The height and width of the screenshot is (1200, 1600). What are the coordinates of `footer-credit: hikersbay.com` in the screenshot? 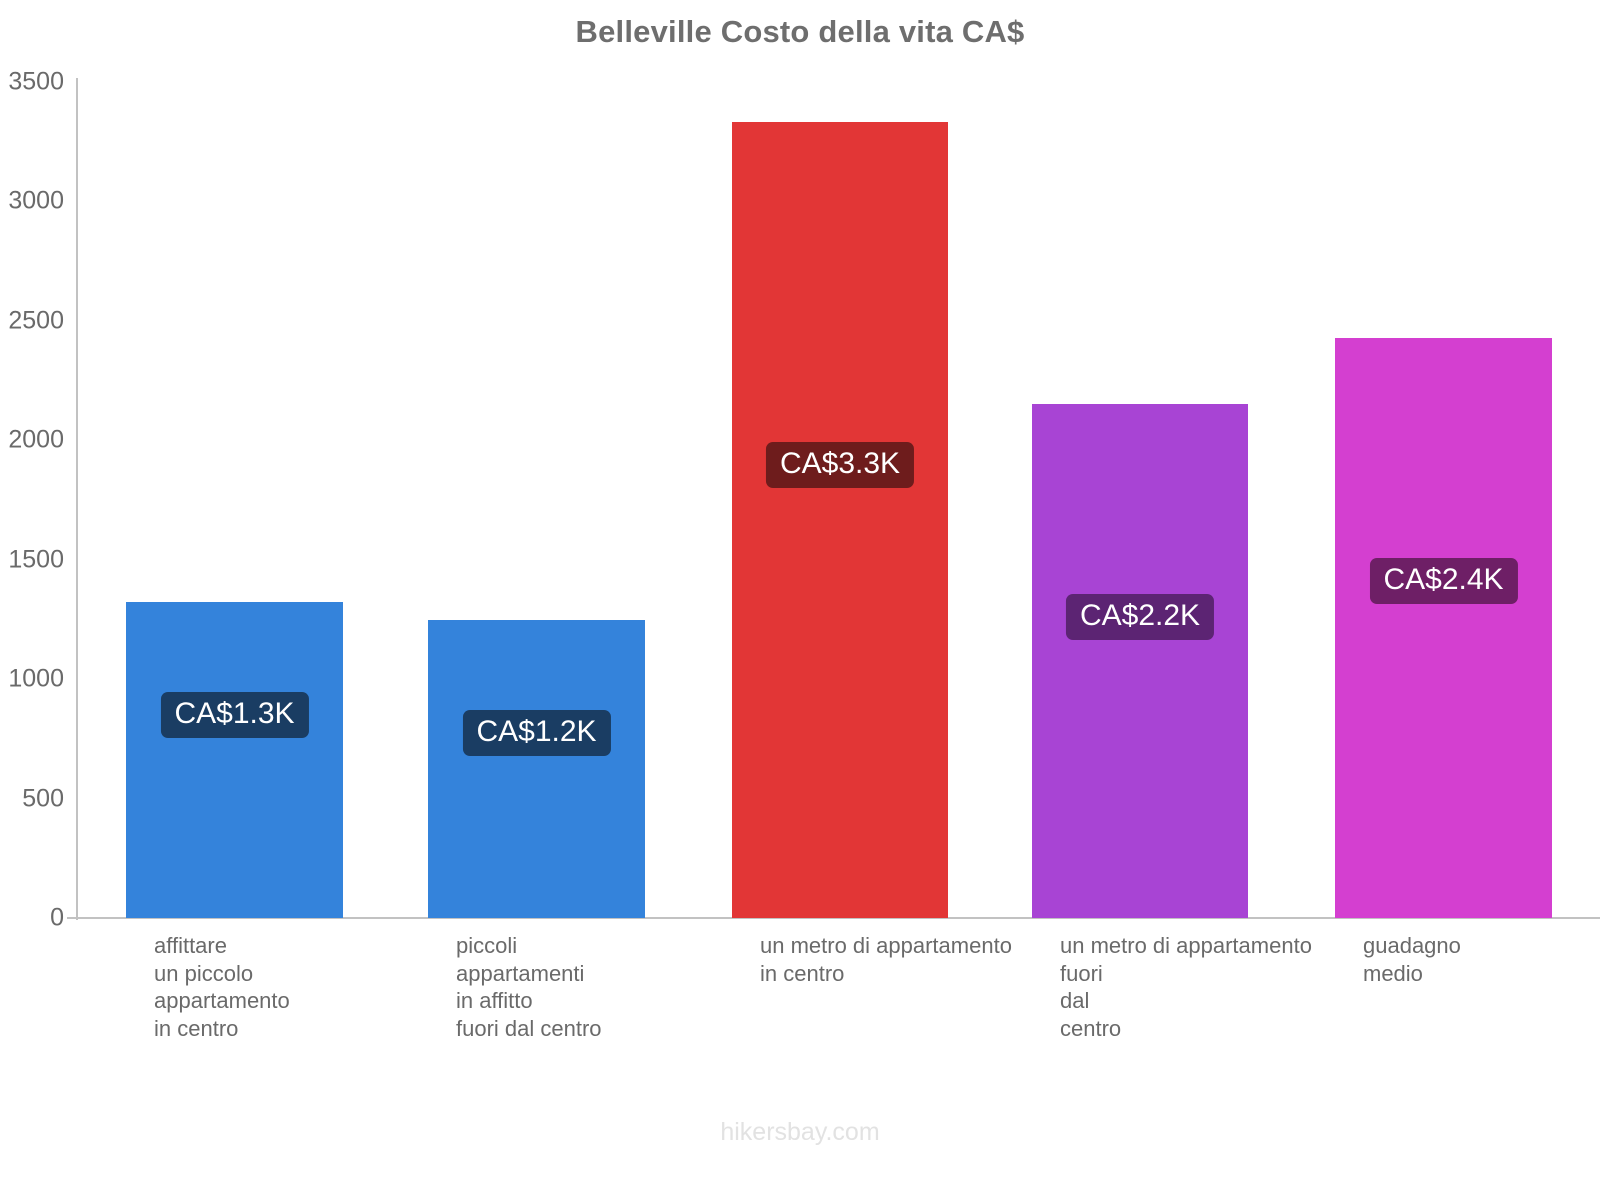 It's located at (800, 1132).